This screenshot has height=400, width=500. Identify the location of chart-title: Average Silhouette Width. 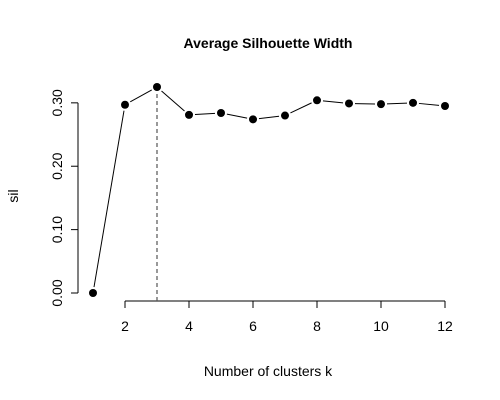
(268, 43).